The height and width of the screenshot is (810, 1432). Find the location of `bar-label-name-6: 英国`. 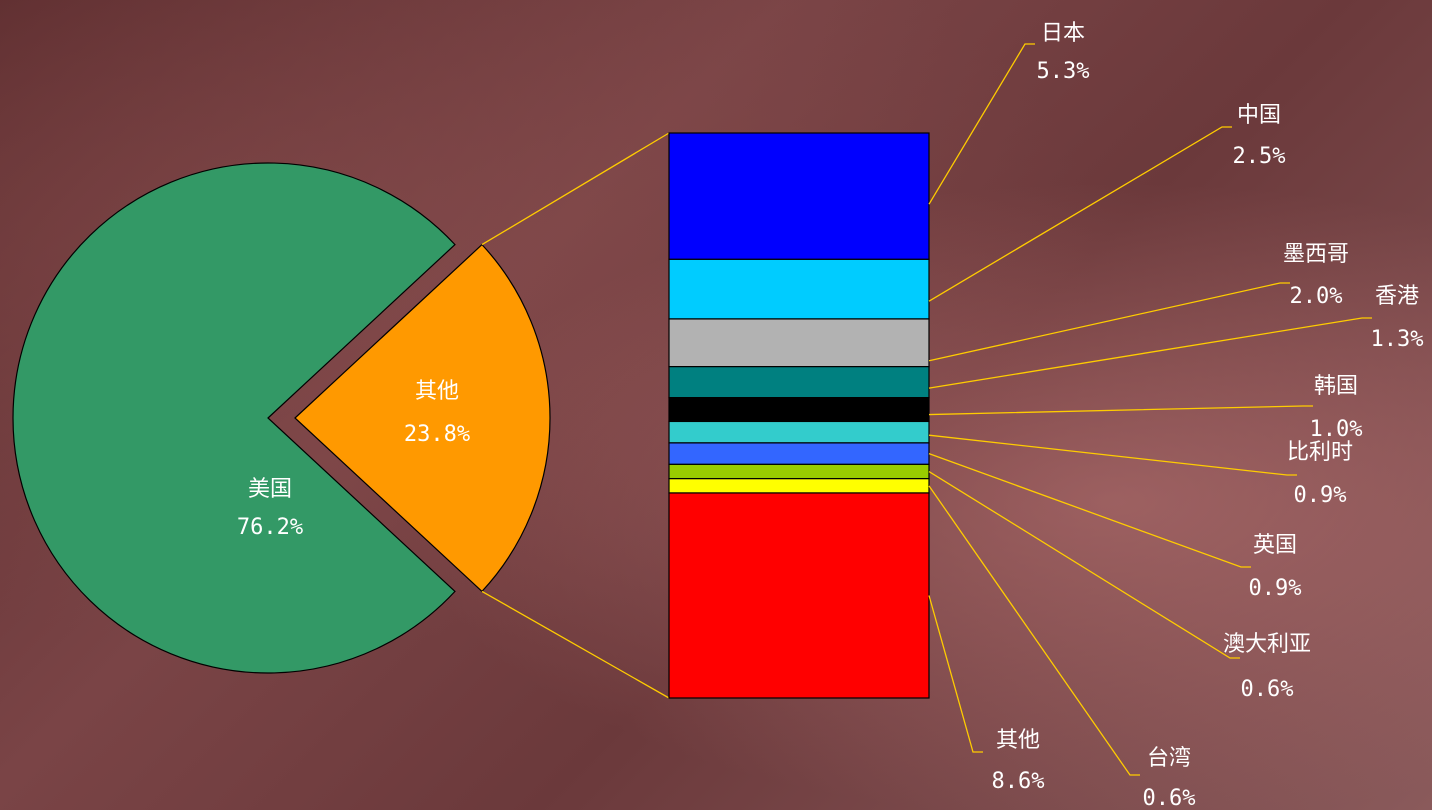

bar-label-name-6: 英国 is located at coordinates (1275, 545).